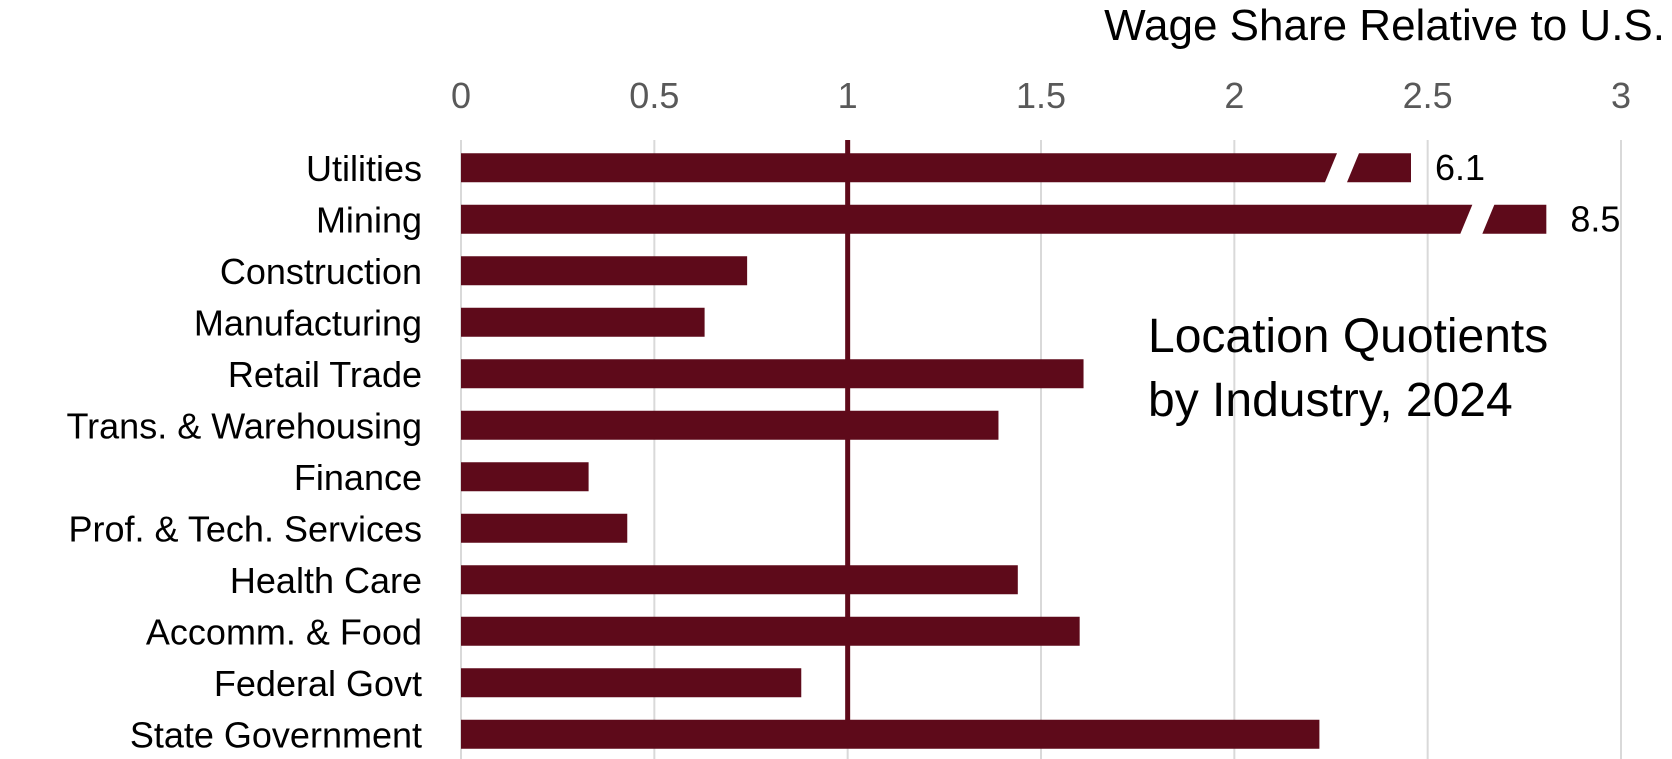  Describe the element at coordinates (364, 168) in the screenshot. I see `category-label: Utilities` at that location.